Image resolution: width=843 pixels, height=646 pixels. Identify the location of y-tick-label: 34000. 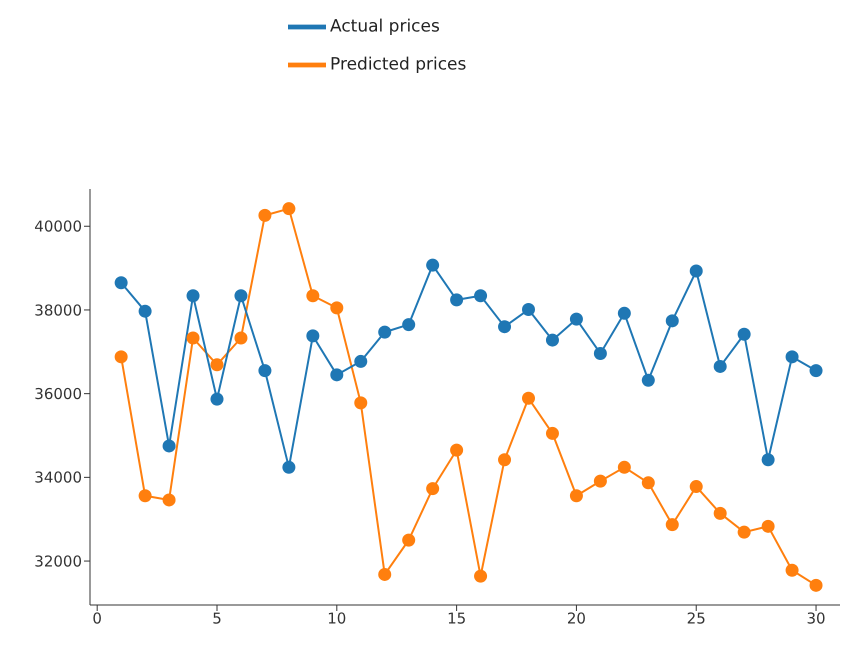
(58, 477).